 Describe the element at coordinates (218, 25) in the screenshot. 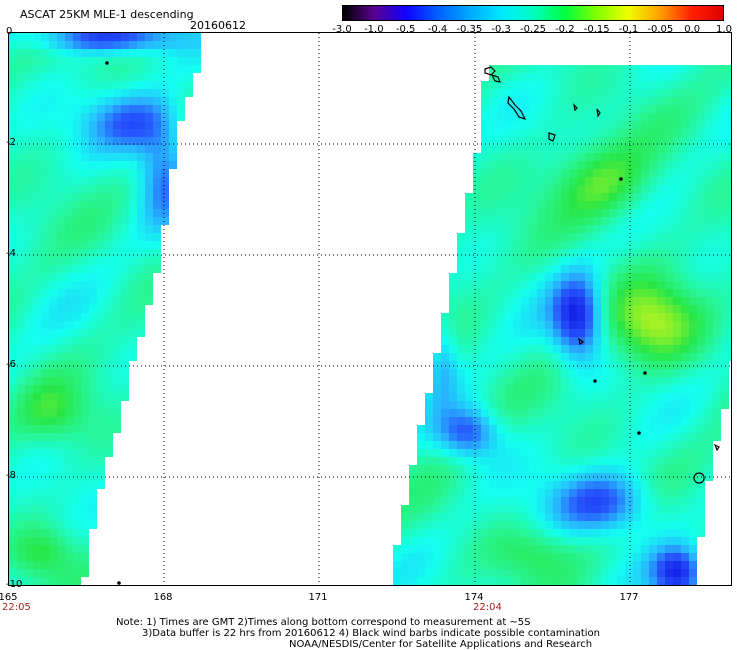

I see `map-date: 20160612` at that location.